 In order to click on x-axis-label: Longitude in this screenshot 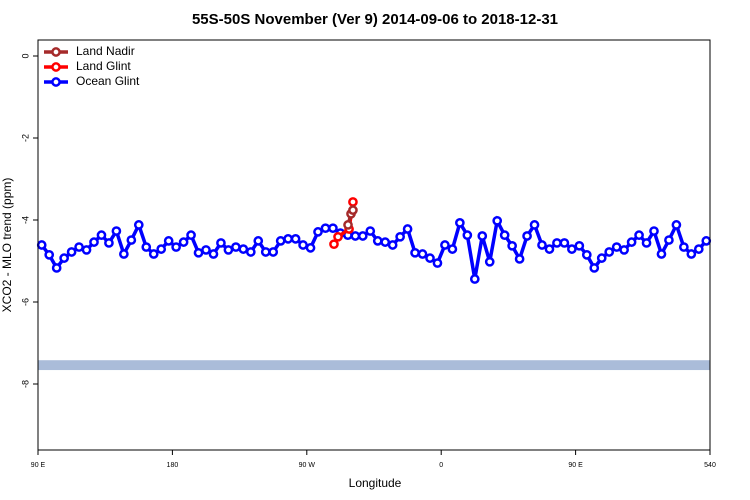, I will do `click(375, 483)`.